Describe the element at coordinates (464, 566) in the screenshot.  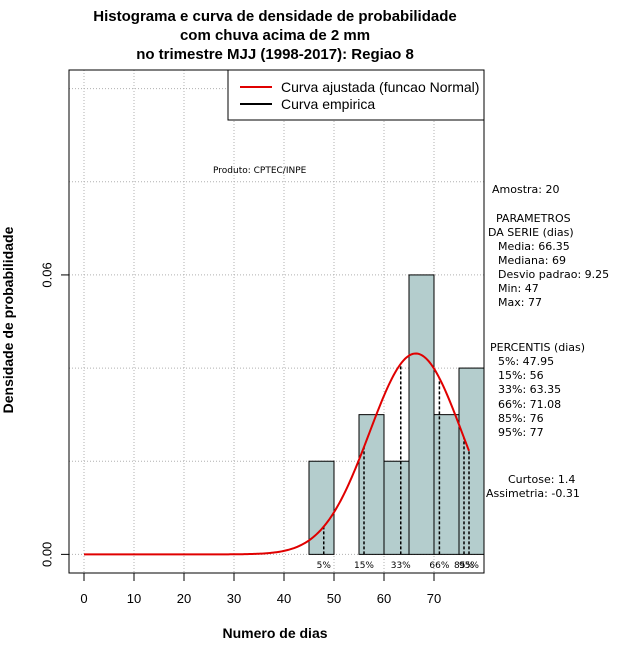
I see `percentile-label-4: 85%` at that location.